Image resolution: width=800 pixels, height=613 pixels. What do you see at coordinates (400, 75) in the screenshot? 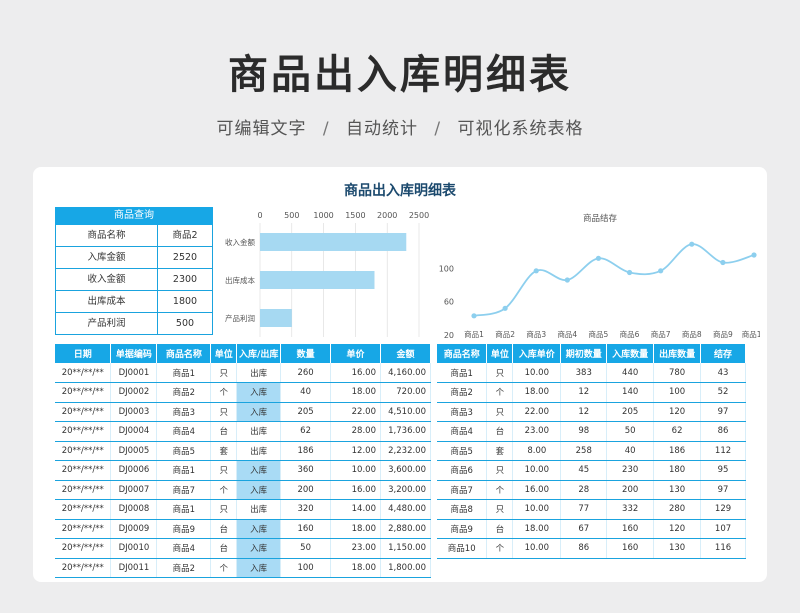
I see `page-title: 商品出入库明细表` at bounding box center [400, 75].